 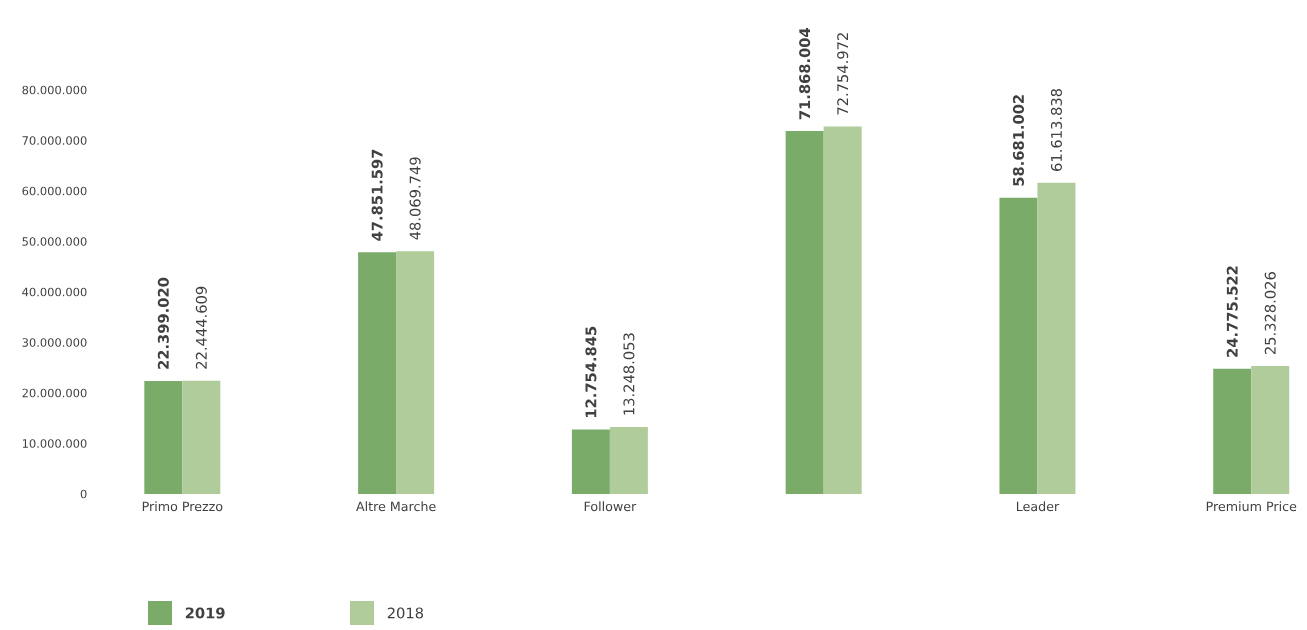 I want to click on data-label: 12.754.845, so click(x=591, y=371).